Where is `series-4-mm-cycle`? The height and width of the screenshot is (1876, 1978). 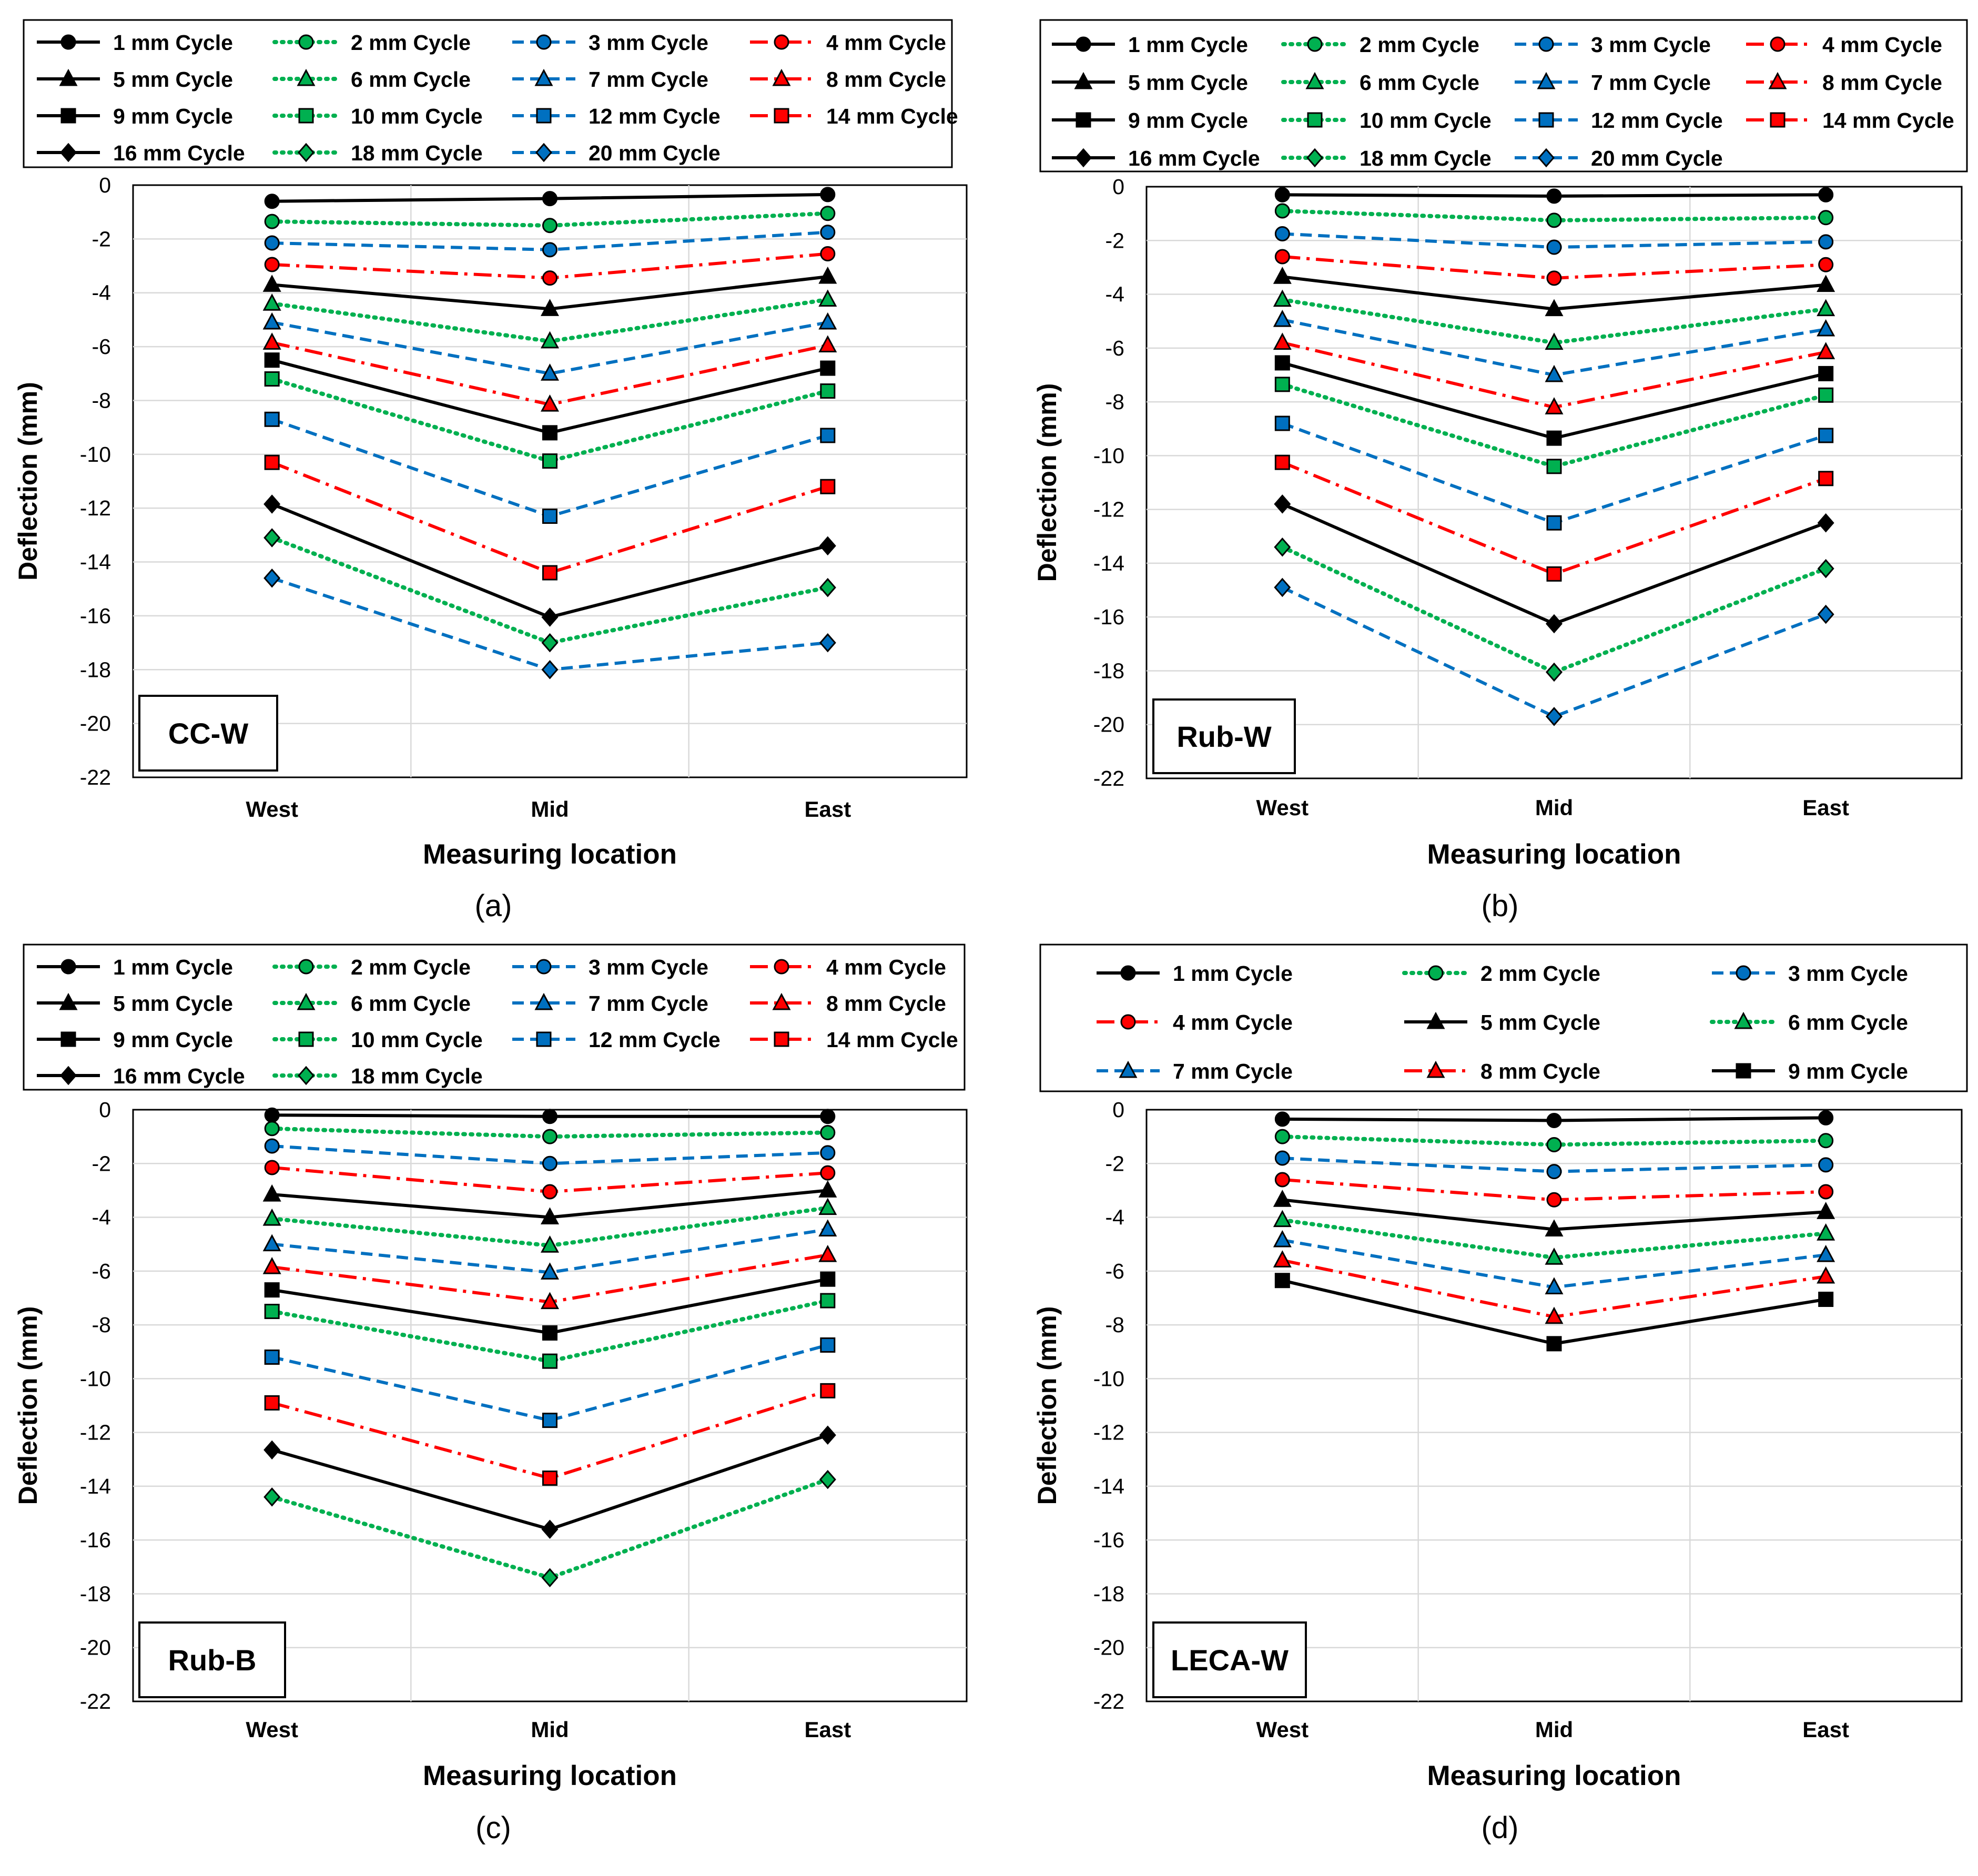 series-4-mm-cycle is located at coordinates (1554, 1190).